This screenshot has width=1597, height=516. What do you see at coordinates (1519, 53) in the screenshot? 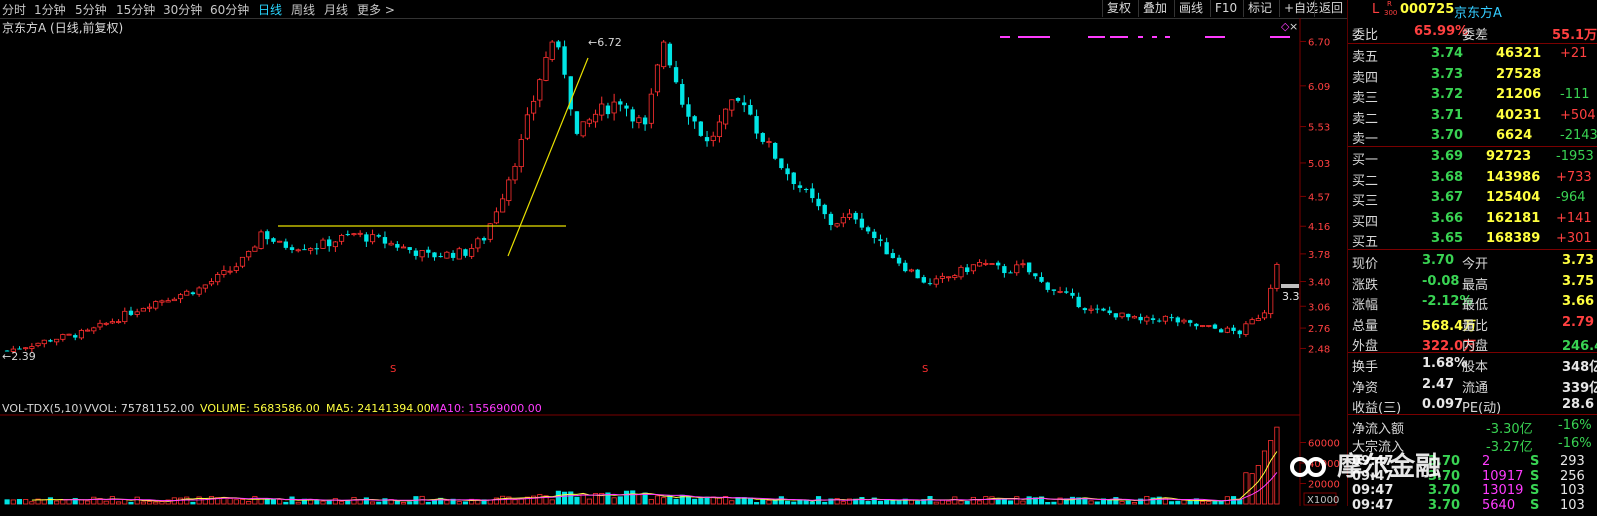
I see `ask-volume: 46321` at bounding box center [1519, 53].